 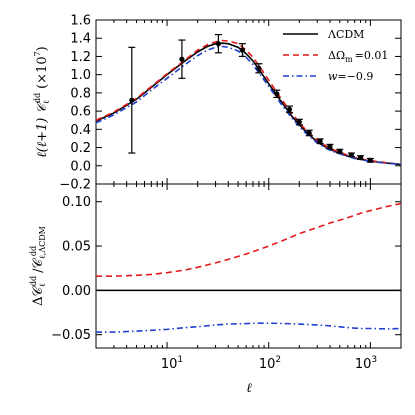 What do you see at coordinates (42, 48) in the screenshot?
I see `top-ylabel-close: )` at bounding box center [42, 48].